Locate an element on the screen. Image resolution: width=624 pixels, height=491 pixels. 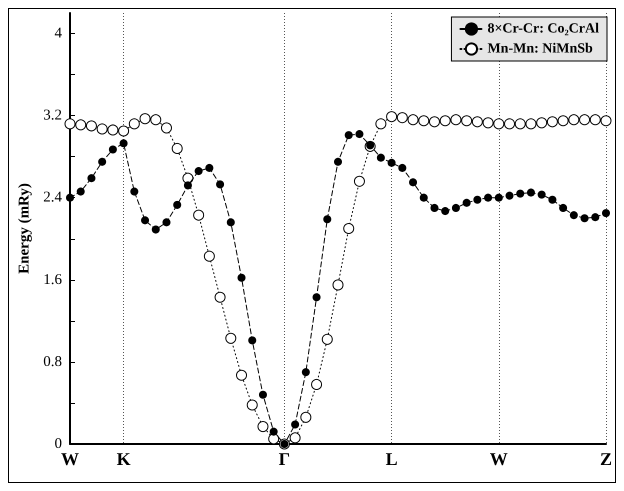
y-tick-label: 0.8 is located at coordinates (52, 362).